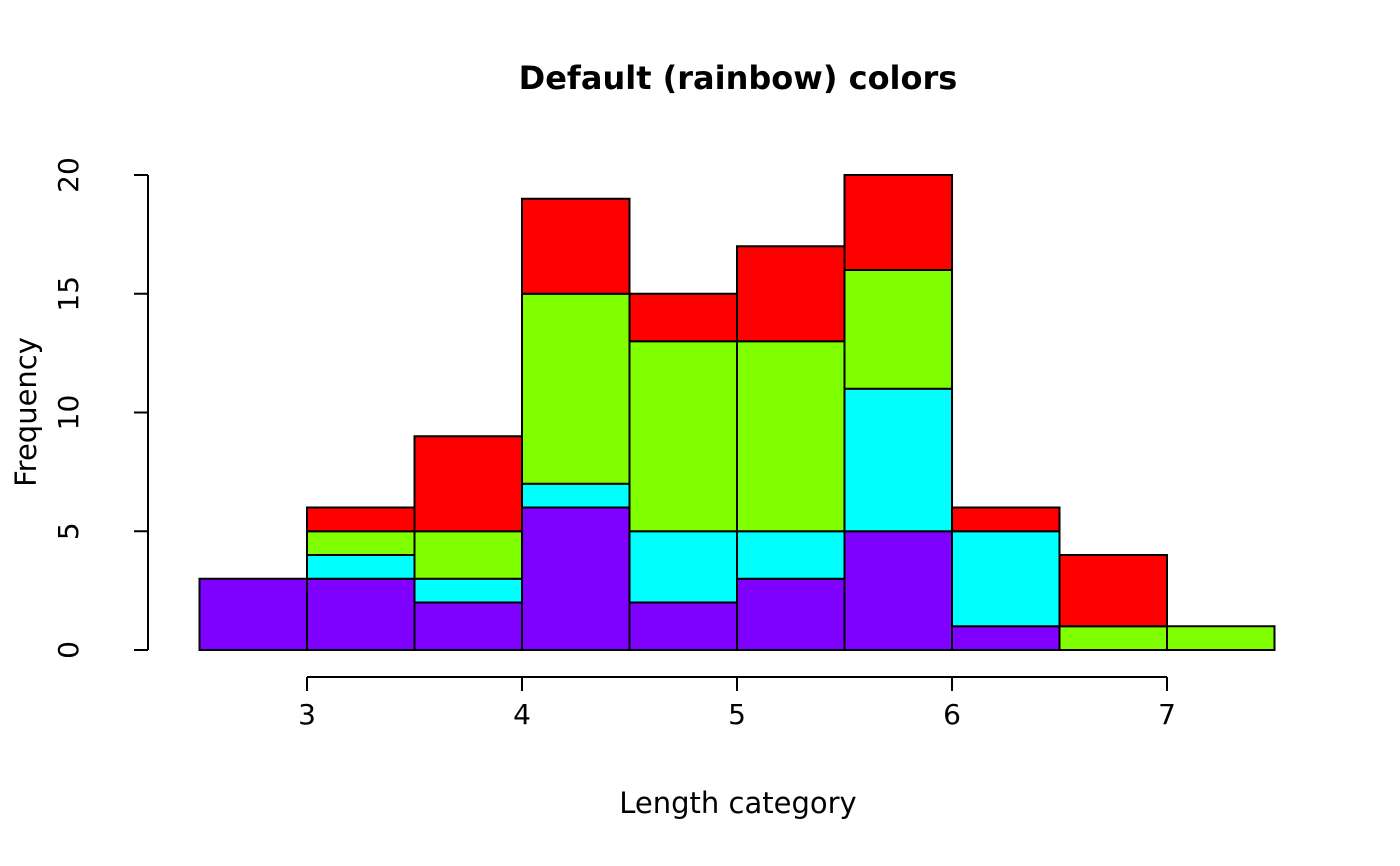 The width and height of the screenshot is (1400, 866). What do you see at coordinates (737, 714) in the screenshot?
I see `x-tick-label: 5` at bounding box center [737, 714].